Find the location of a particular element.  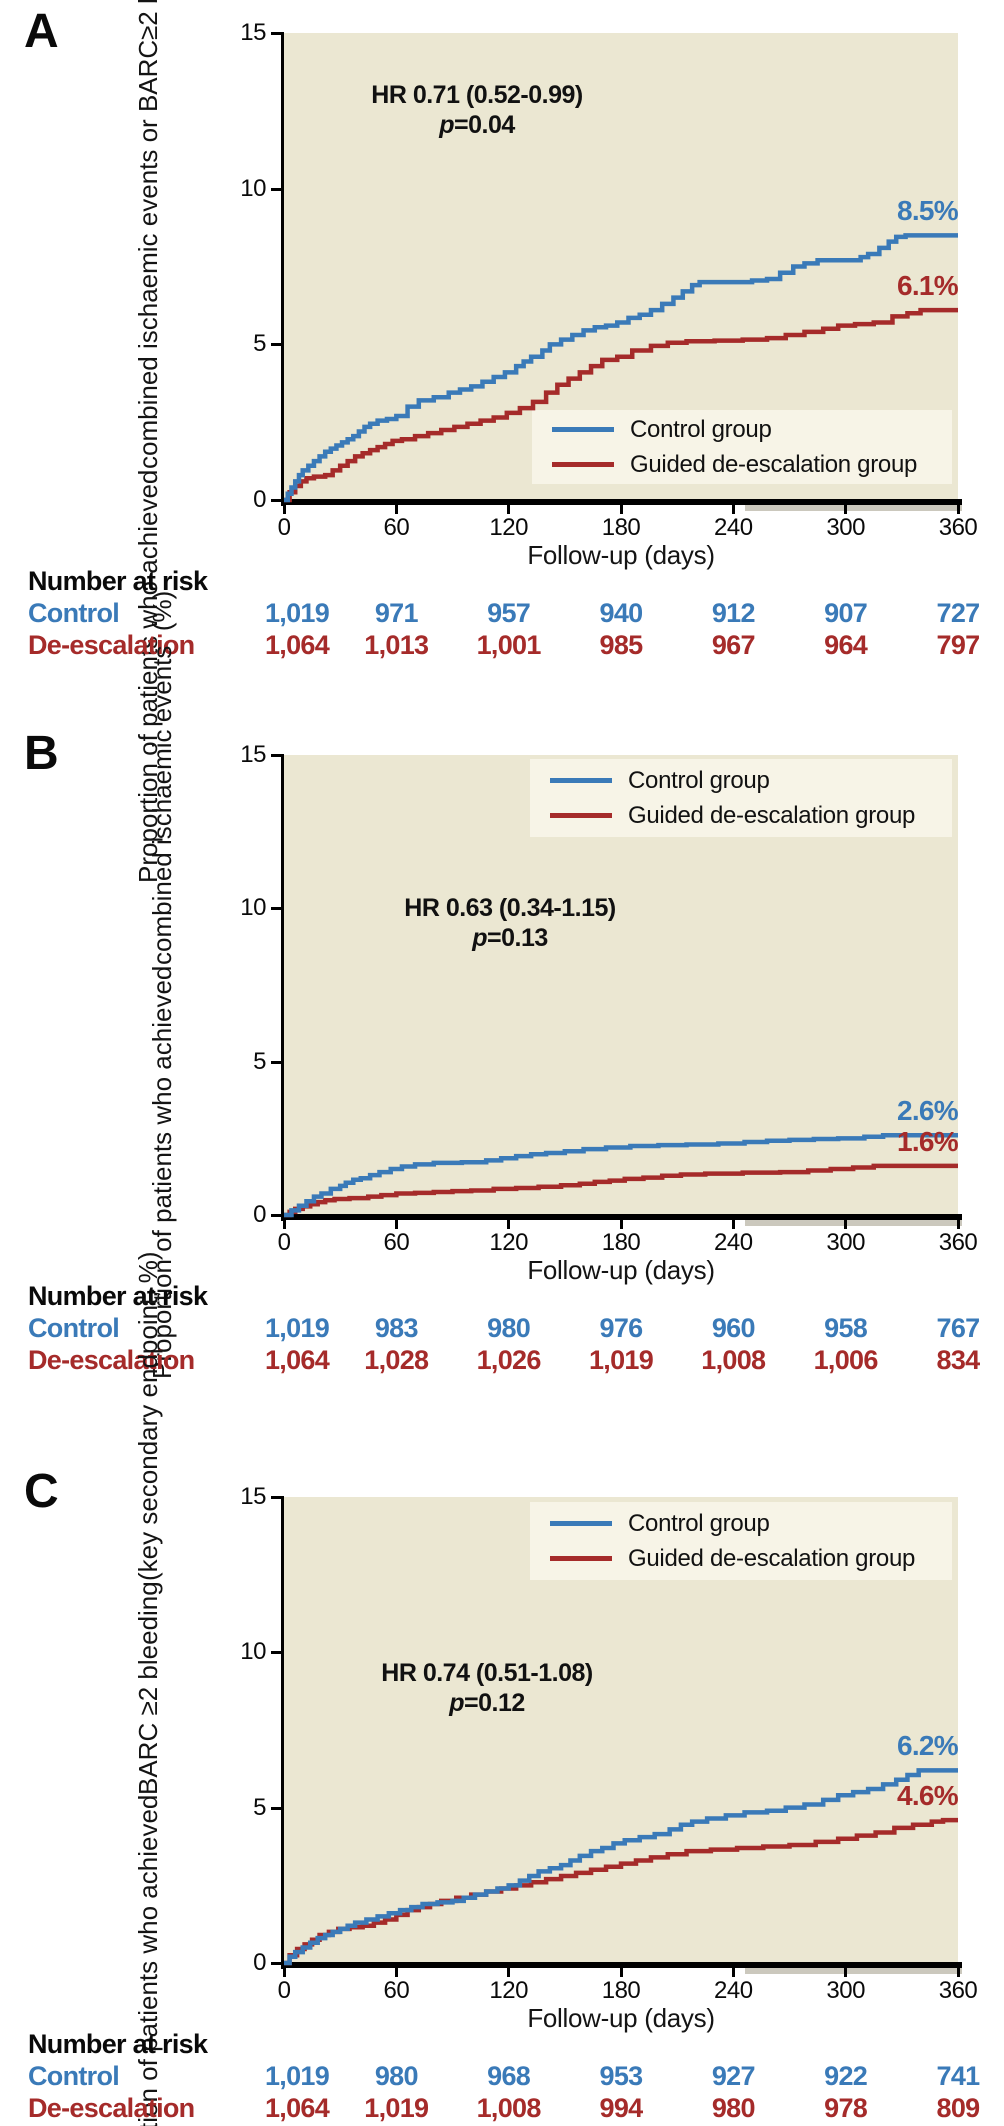

risk-value: 1,001 is located at coordinates (509, 645).